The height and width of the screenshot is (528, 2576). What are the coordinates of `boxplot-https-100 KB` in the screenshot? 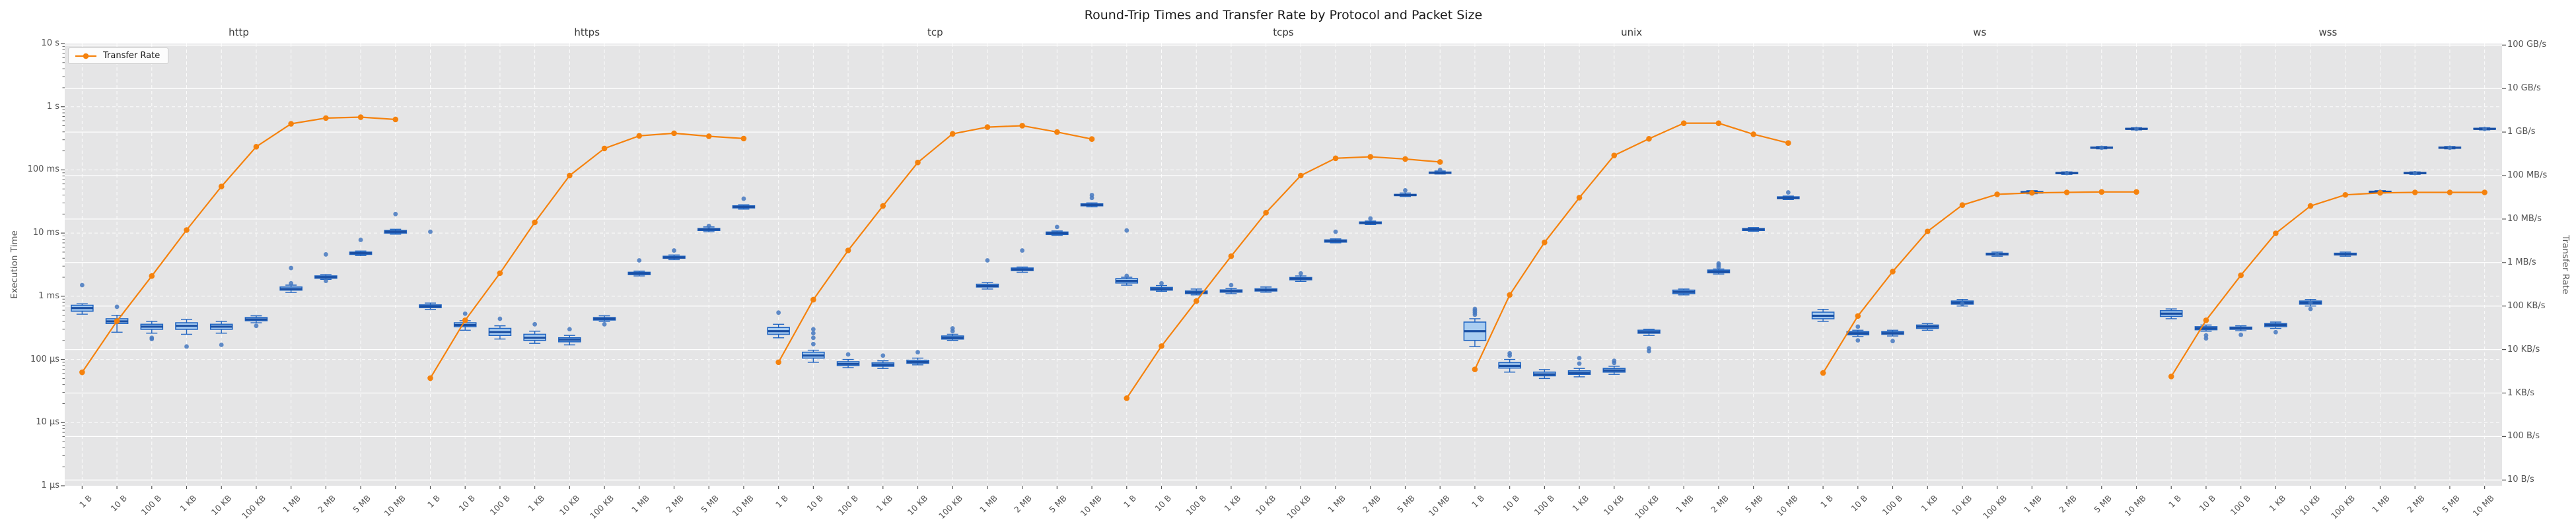 It's located at (604, 321).